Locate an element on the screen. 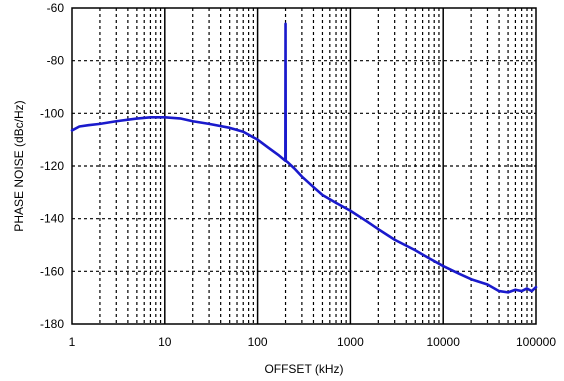 The image size is (564, 381). x-tick-label: 100000 is located at coordinates (536, 342).